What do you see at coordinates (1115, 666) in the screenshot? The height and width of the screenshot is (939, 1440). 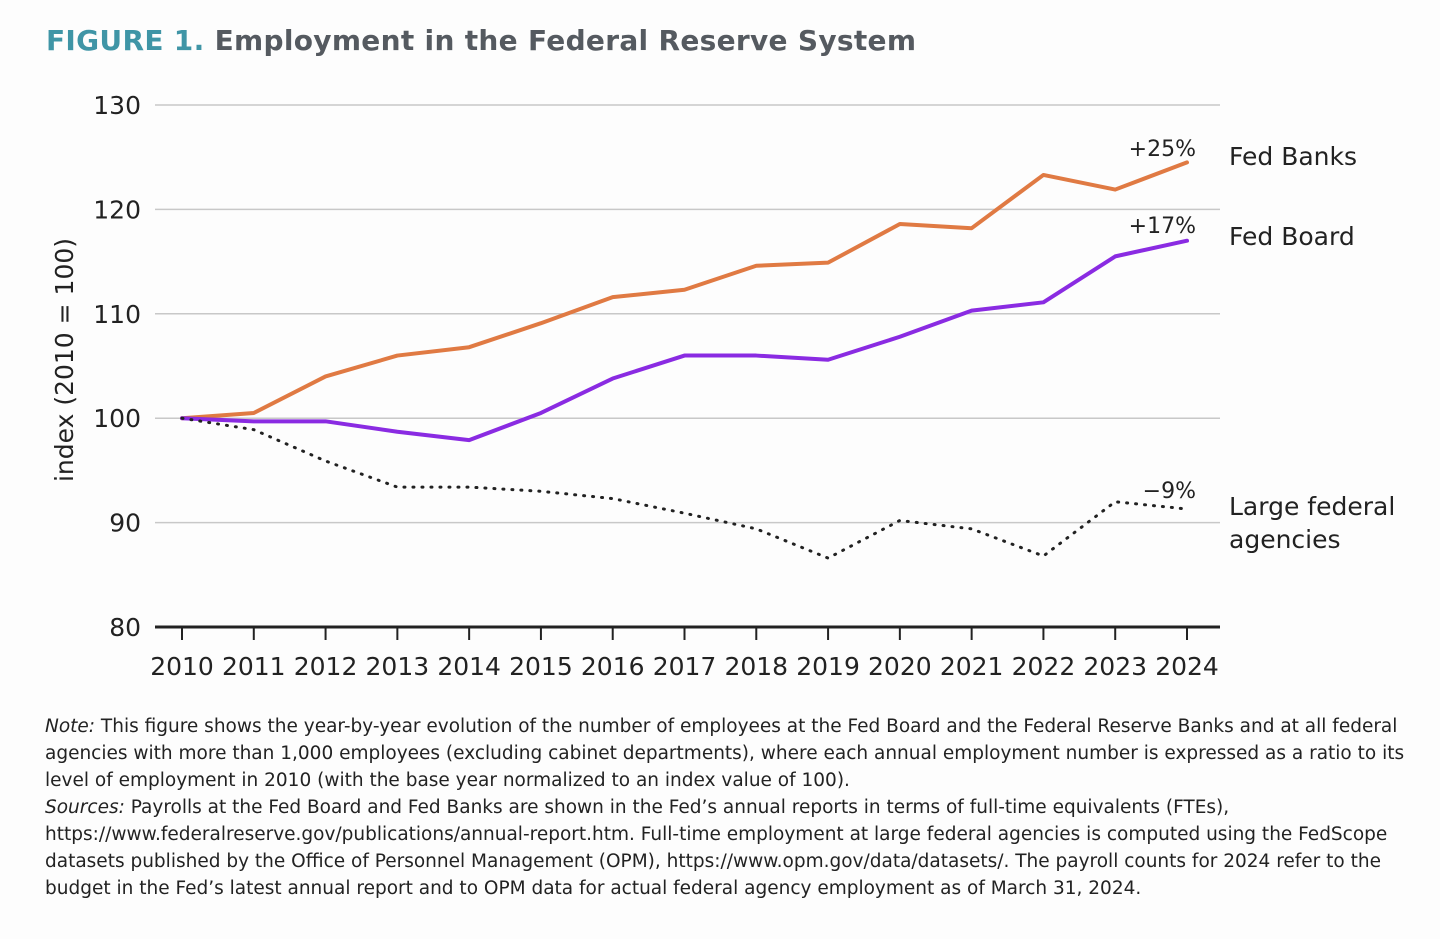 I see `x-tick-label: 2023` at bounding box center [1115, 666].